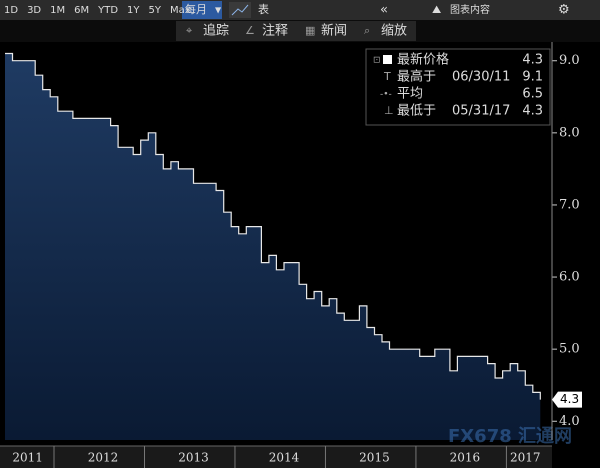 Image resolution: width=600 pixels, height=468 pixels. I want to click on last-value-label: 4.3, so click(569, 399).